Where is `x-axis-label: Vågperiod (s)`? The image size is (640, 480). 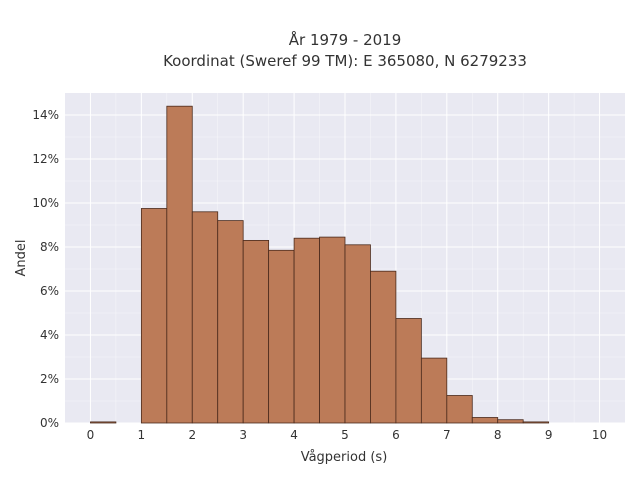
x-axis-label: Vågperiod (s) is located at coordinates (344, 457).